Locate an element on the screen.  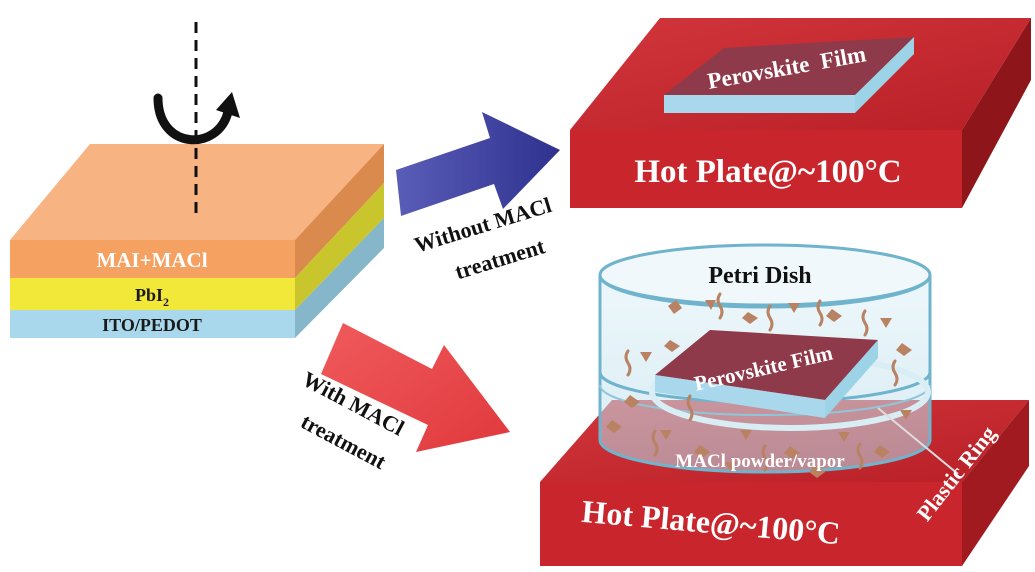
arrow-with-treatment: With MACl treatment is located at coordinates (403, 398).